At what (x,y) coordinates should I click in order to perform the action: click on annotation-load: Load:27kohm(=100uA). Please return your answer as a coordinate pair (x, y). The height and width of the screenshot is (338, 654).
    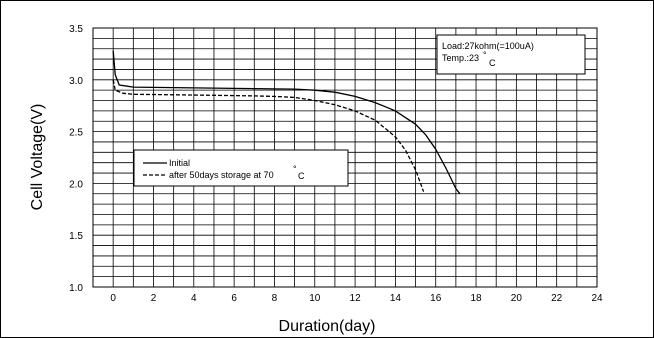
    Looking at the image, I should click on (488, 46).